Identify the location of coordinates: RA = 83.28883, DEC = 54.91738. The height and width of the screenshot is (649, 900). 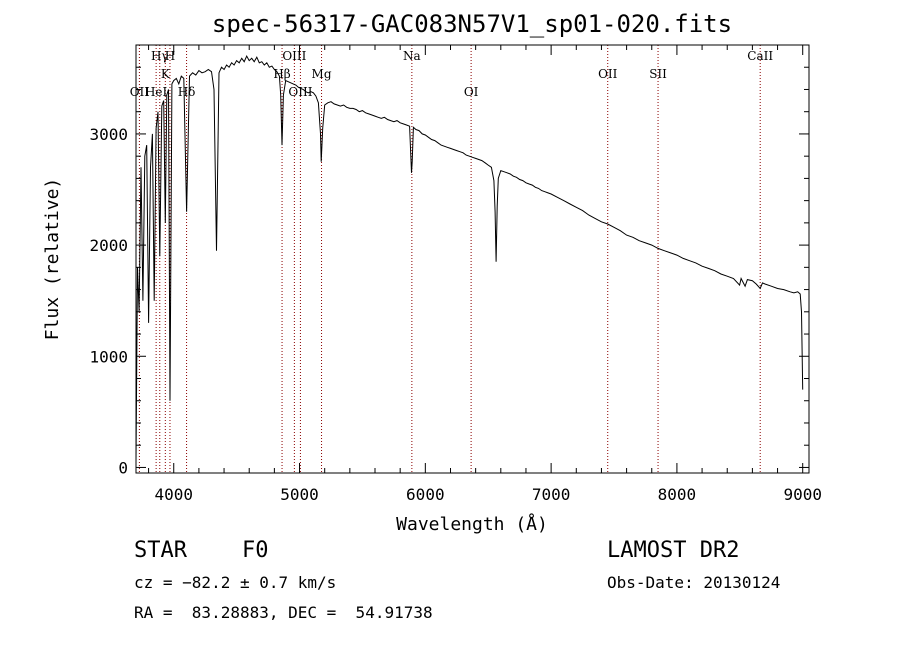
(283, 612).